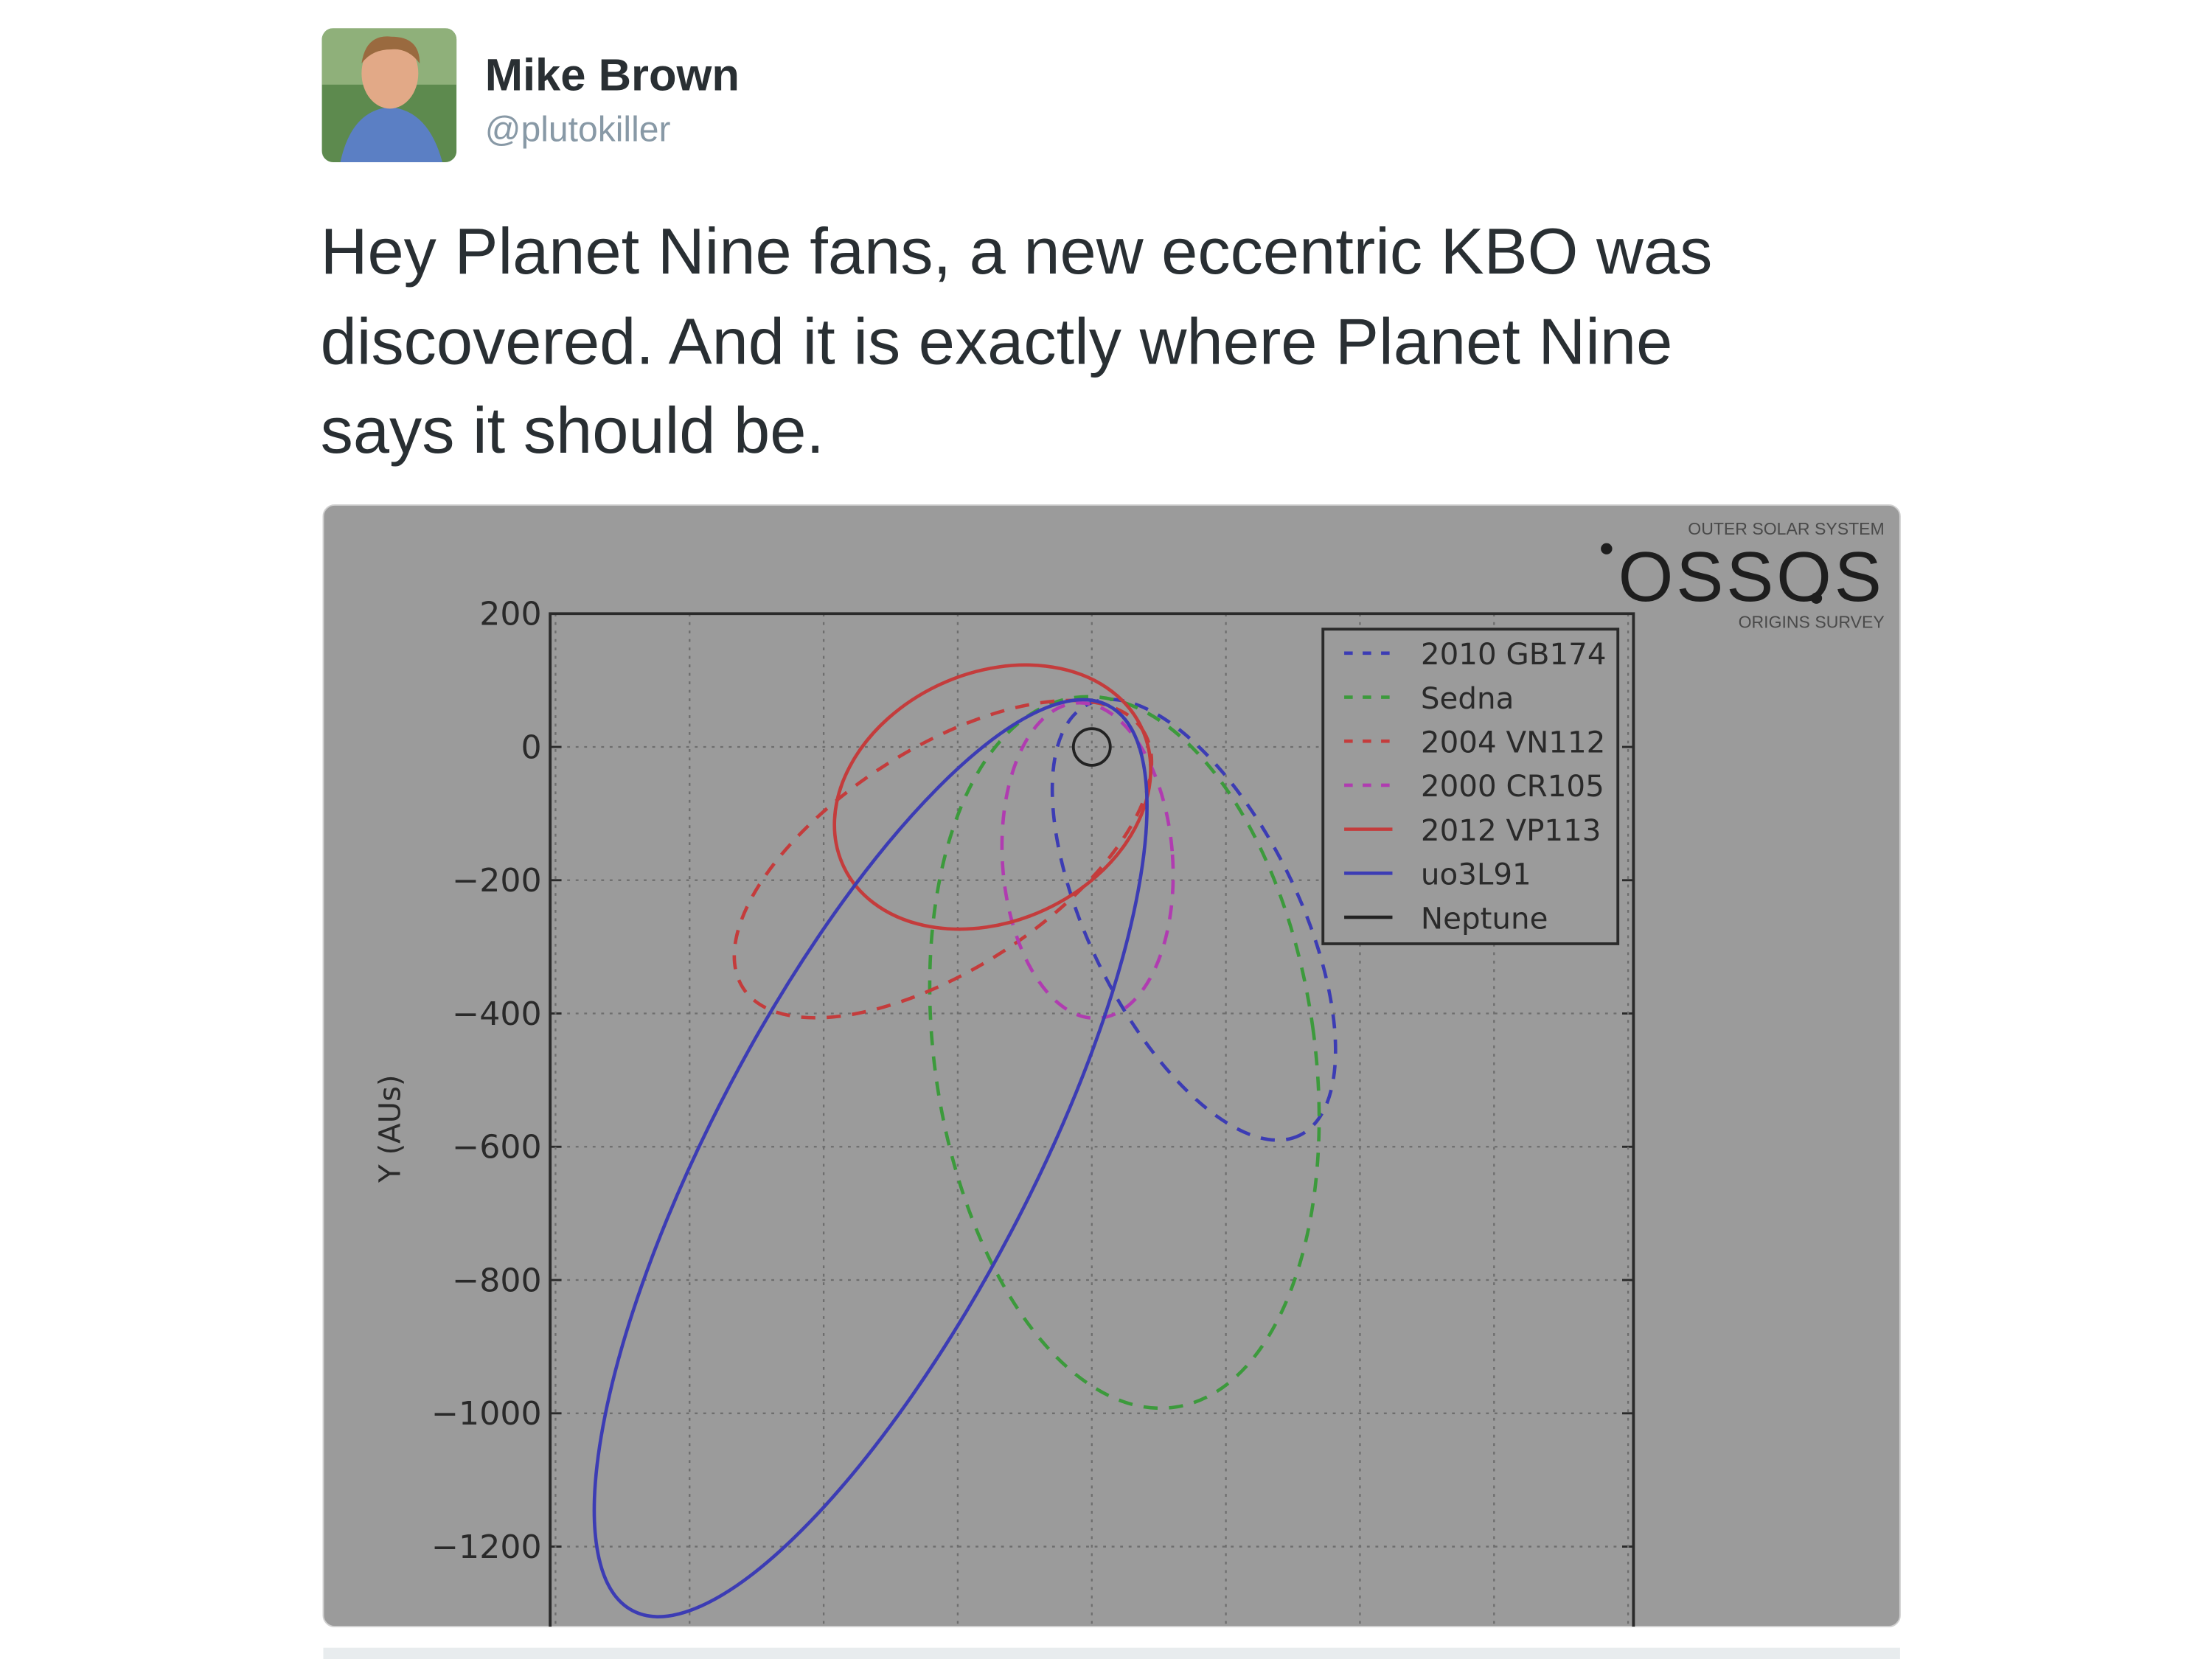 This screenshot has height=1659, width=2212. I want to click on y-tick-label: −600, so click(496, 1147).